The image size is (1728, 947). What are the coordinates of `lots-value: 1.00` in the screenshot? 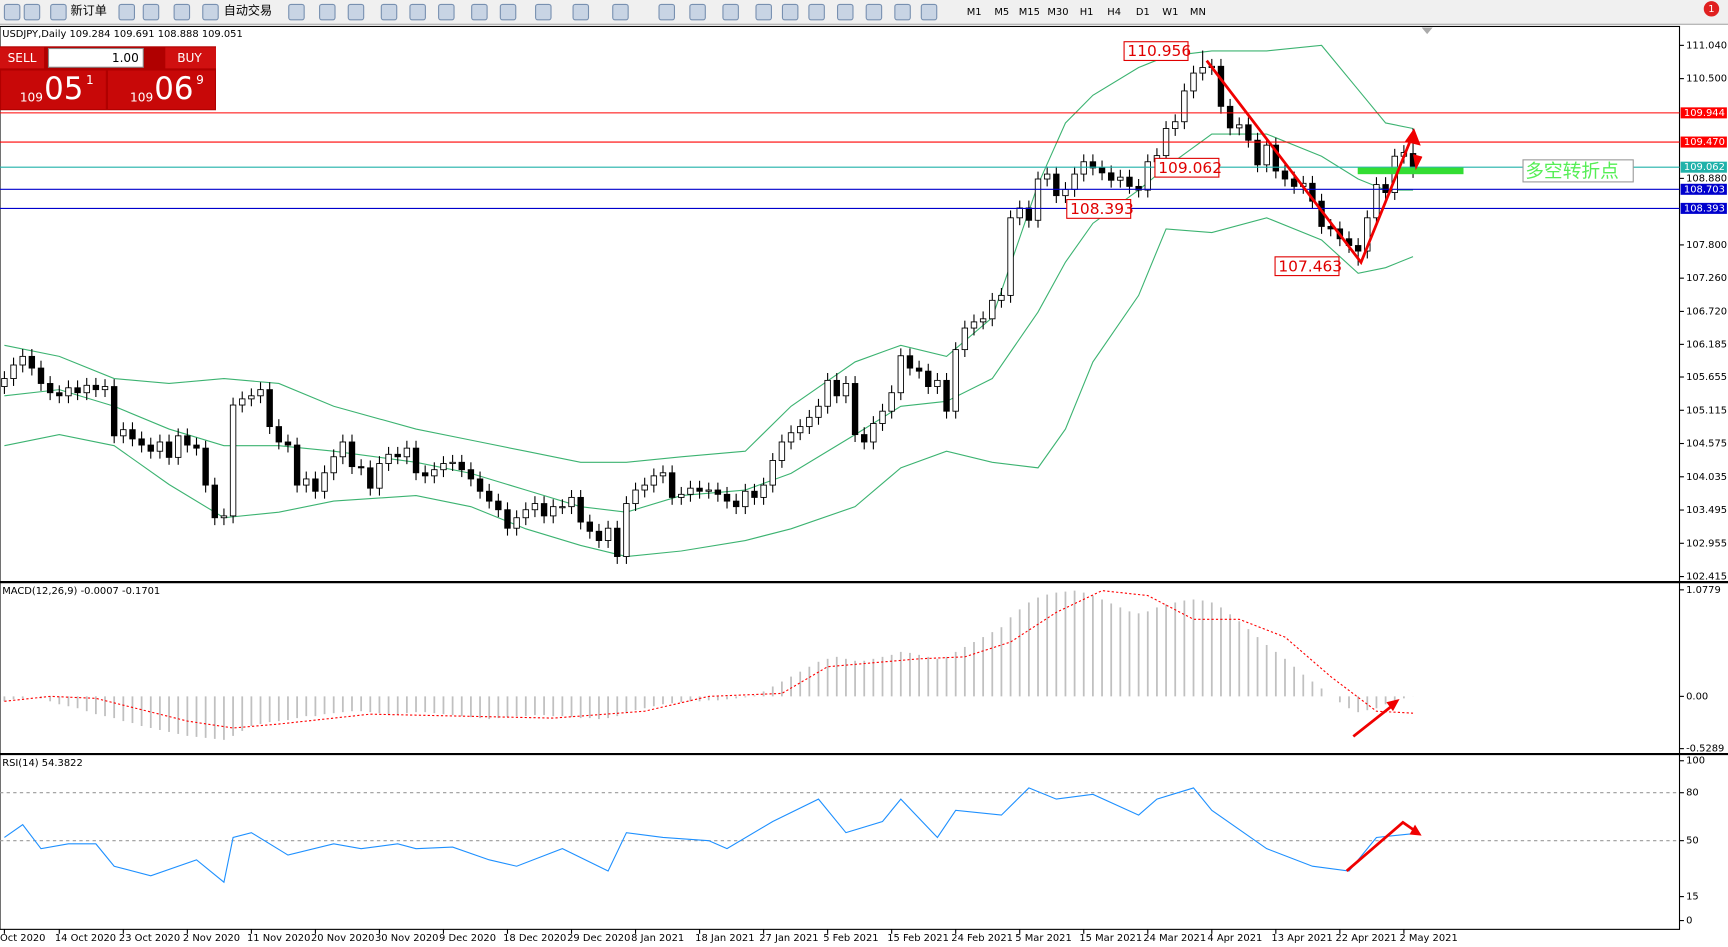 It's located at (125, 58).